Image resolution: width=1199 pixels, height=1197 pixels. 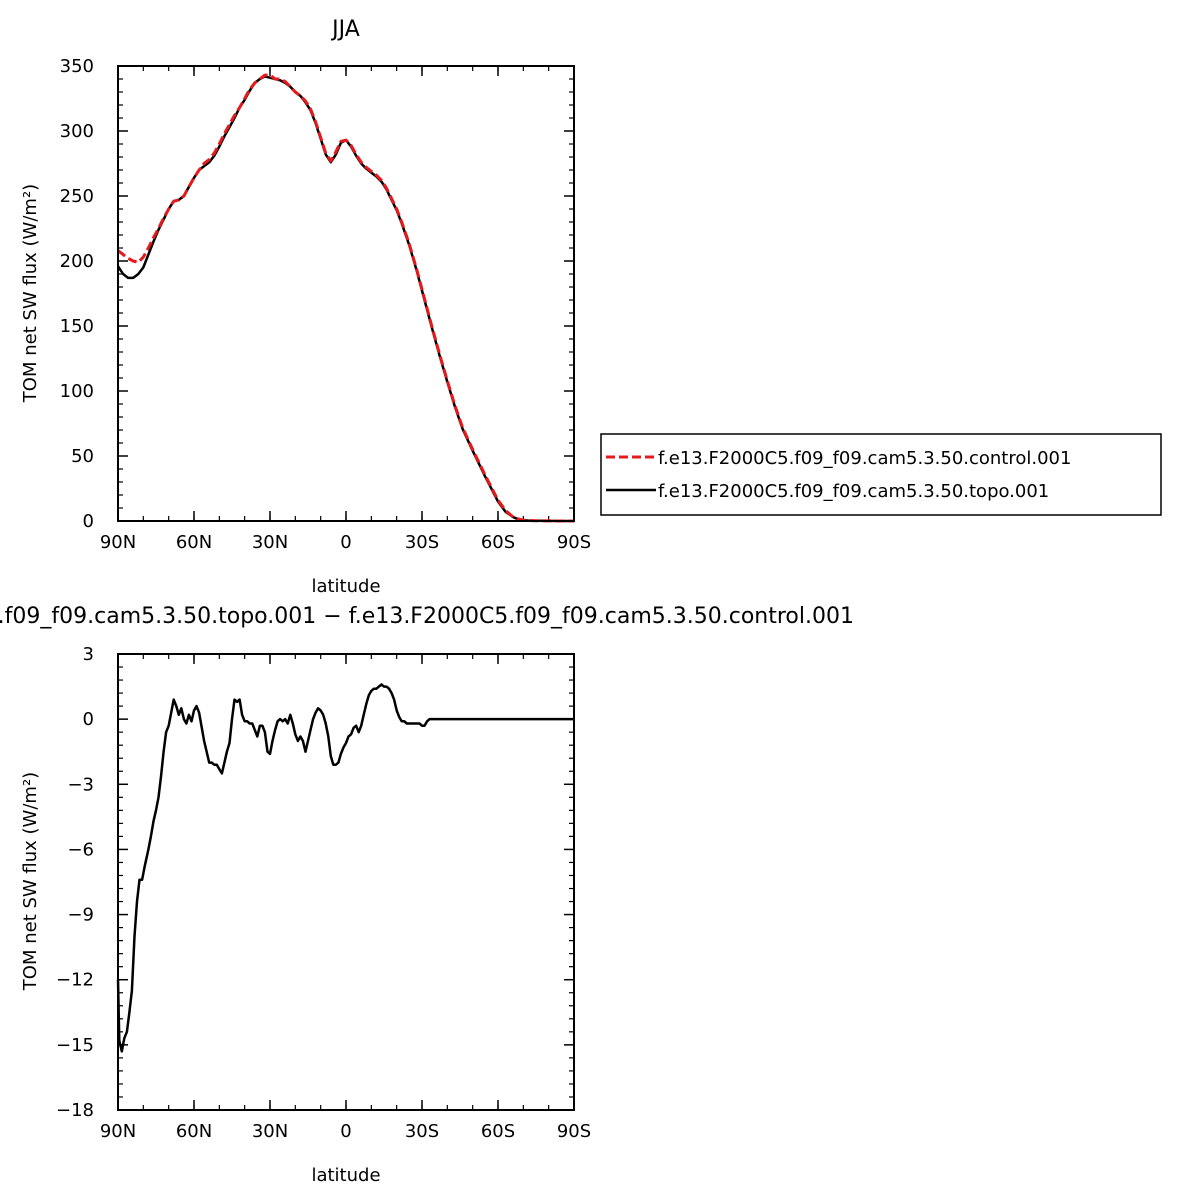 What do you see at coordinates (345, 542) in the screenshot?
I see `top-x-tick-label: 0` at bounding box center [345, 542].